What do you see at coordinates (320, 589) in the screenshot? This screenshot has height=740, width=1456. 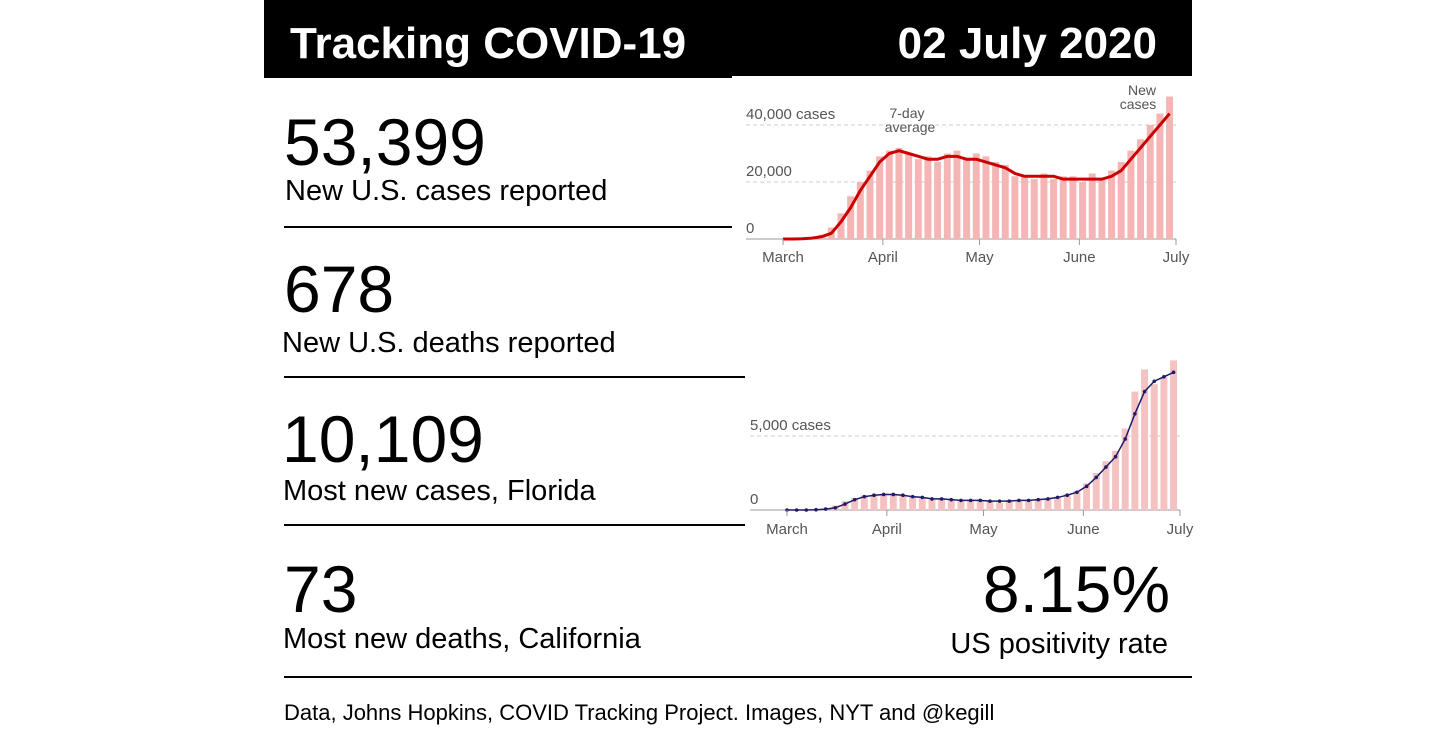 I see `stat-value: 73` at bounding box center [320, 589].